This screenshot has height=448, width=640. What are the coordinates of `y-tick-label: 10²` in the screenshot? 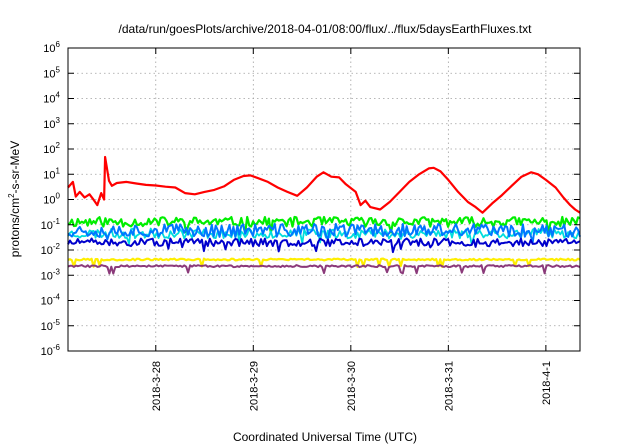 It's located at (51, 148).